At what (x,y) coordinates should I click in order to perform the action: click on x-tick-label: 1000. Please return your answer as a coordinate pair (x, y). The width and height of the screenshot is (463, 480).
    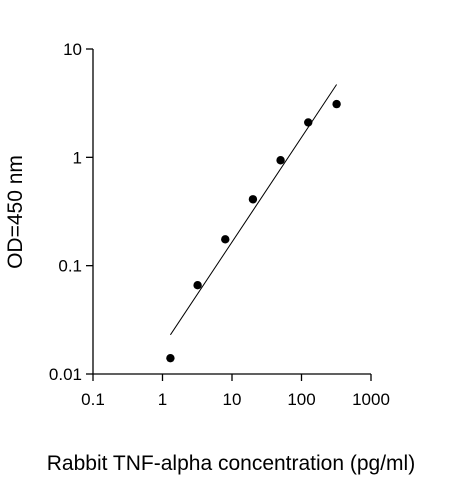
    Looking at the image, I should click on (371, 399).